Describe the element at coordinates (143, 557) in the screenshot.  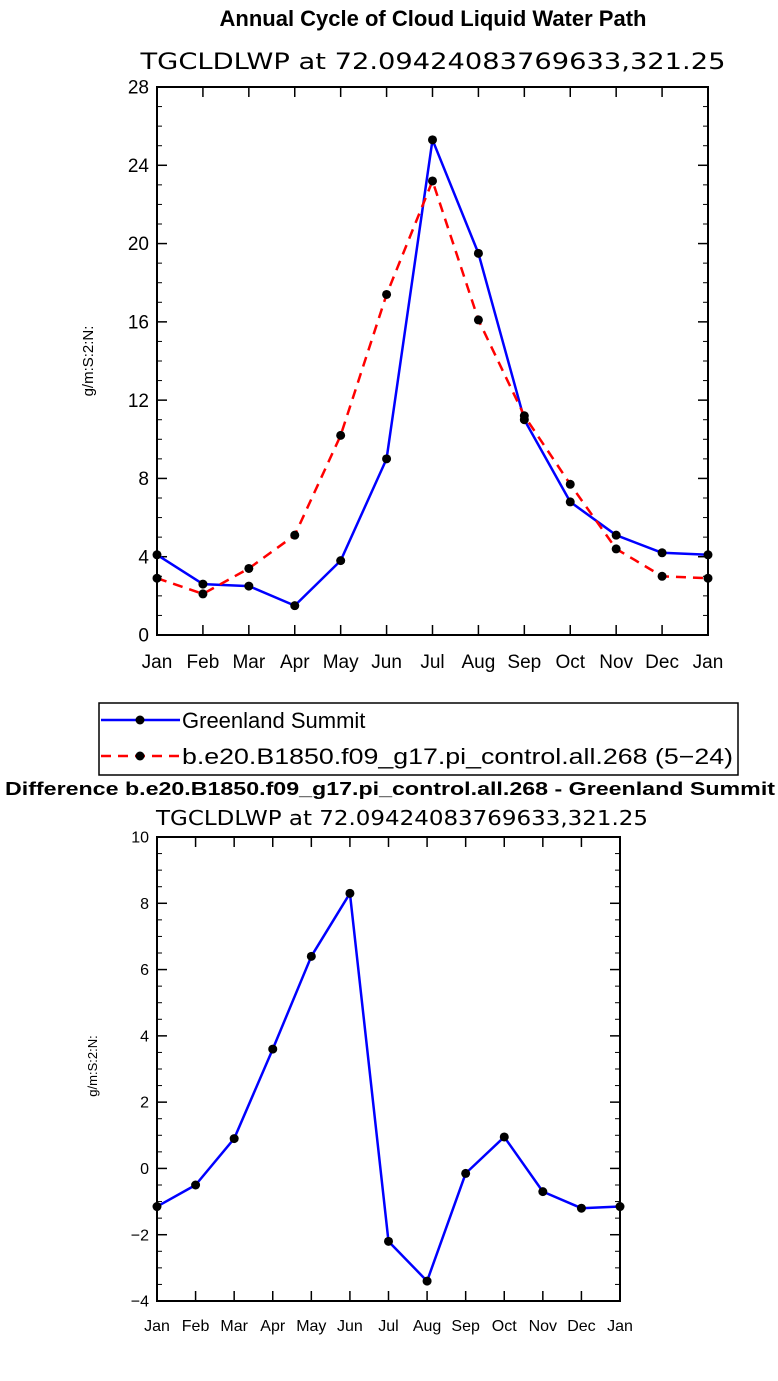
I see `chart1-ytick-label: 4` at that location.